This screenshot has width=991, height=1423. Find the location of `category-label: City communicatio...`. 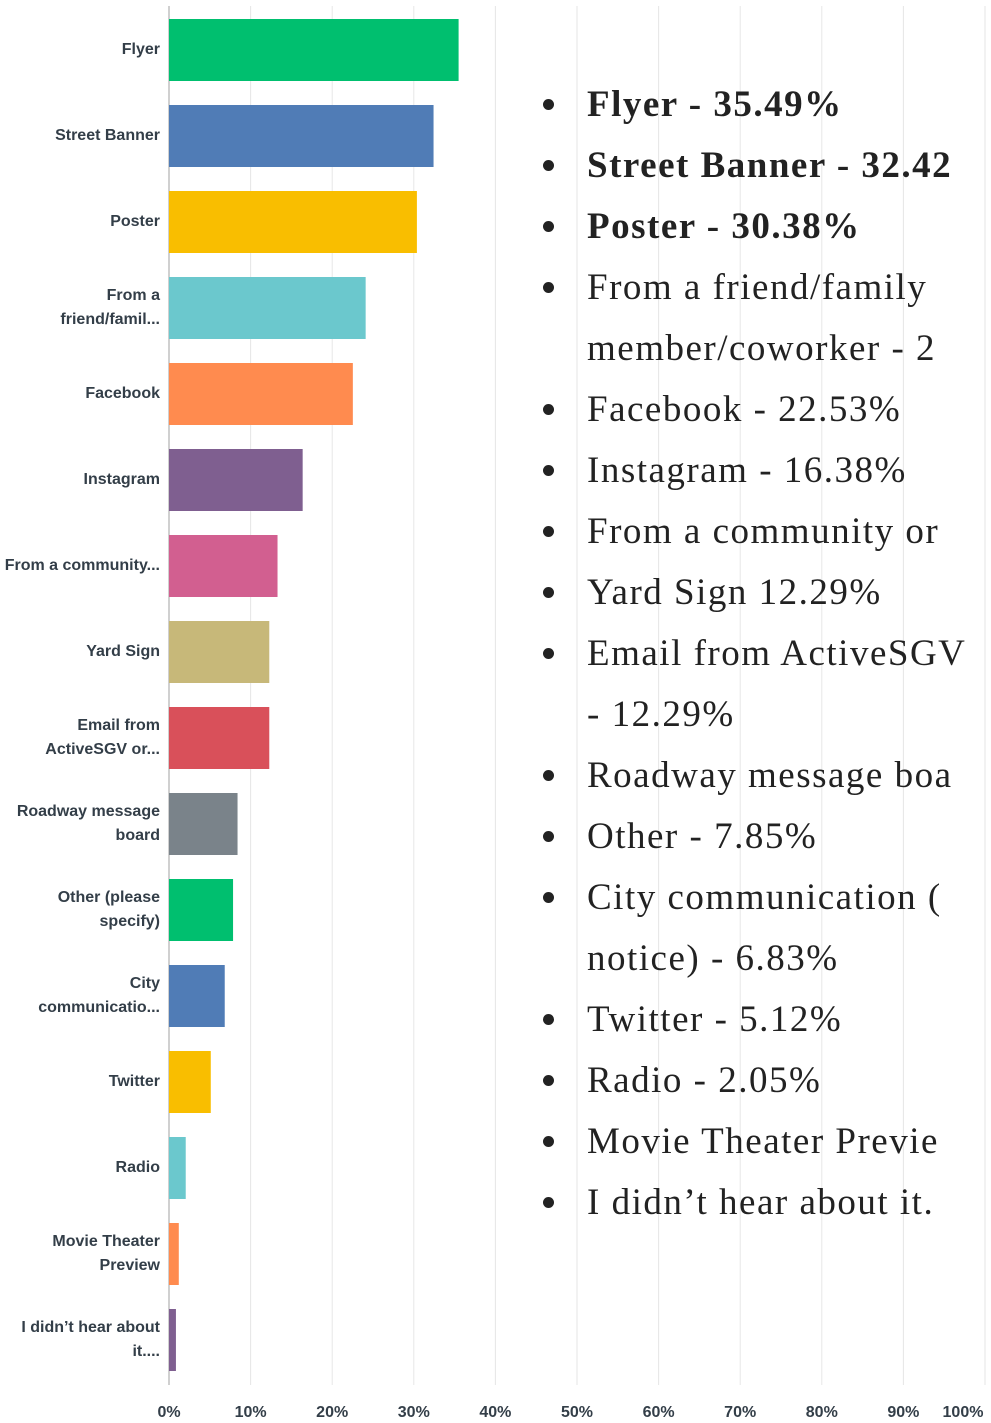

category-label: City communicatio... is located at coordinates (99, 995).